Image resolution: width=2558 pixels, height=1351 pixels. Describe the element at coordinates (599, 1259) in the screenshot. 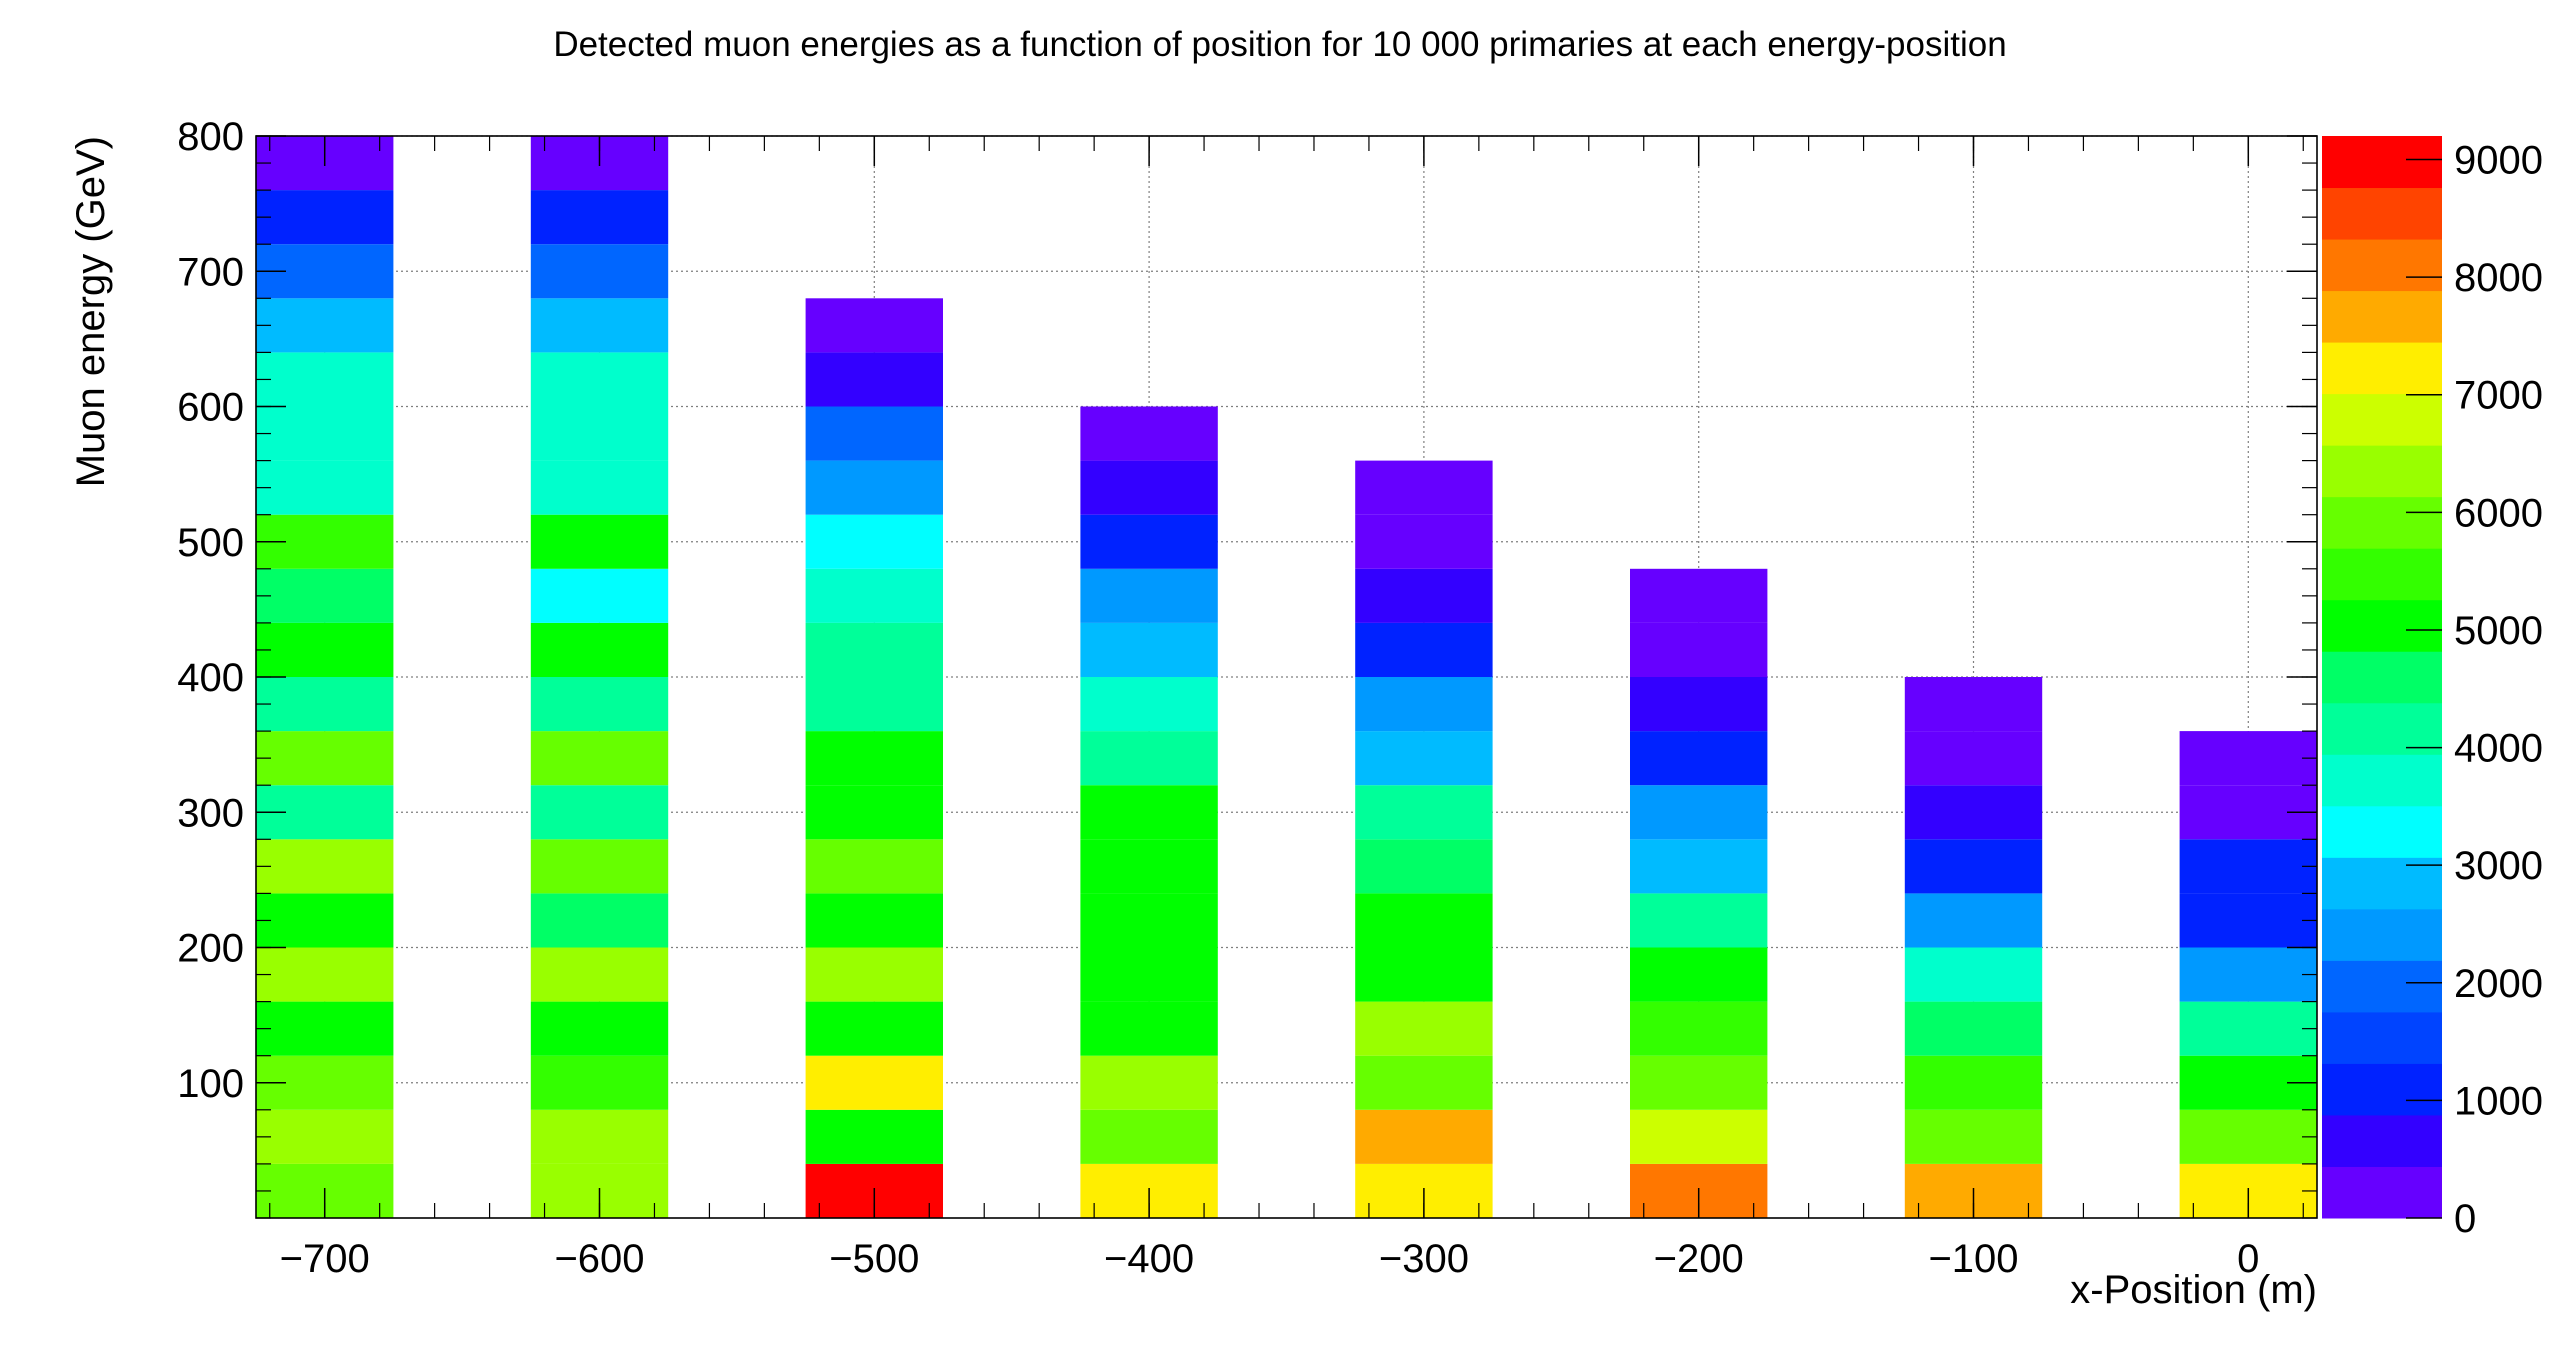

I see `x-tick-label: −600` at that location.